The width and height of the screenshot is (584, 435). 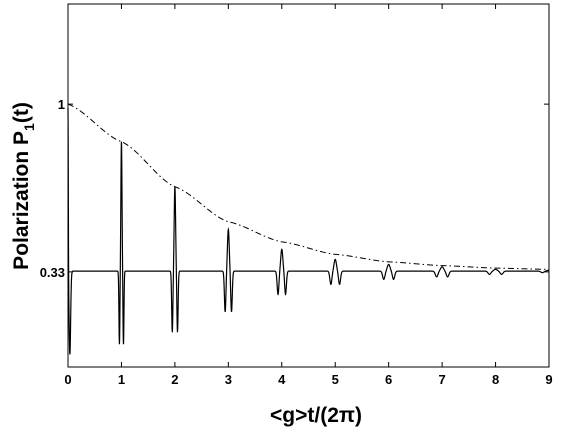 I want to click on y-axis-label-subscript: 1, so click(x=29, y=127).